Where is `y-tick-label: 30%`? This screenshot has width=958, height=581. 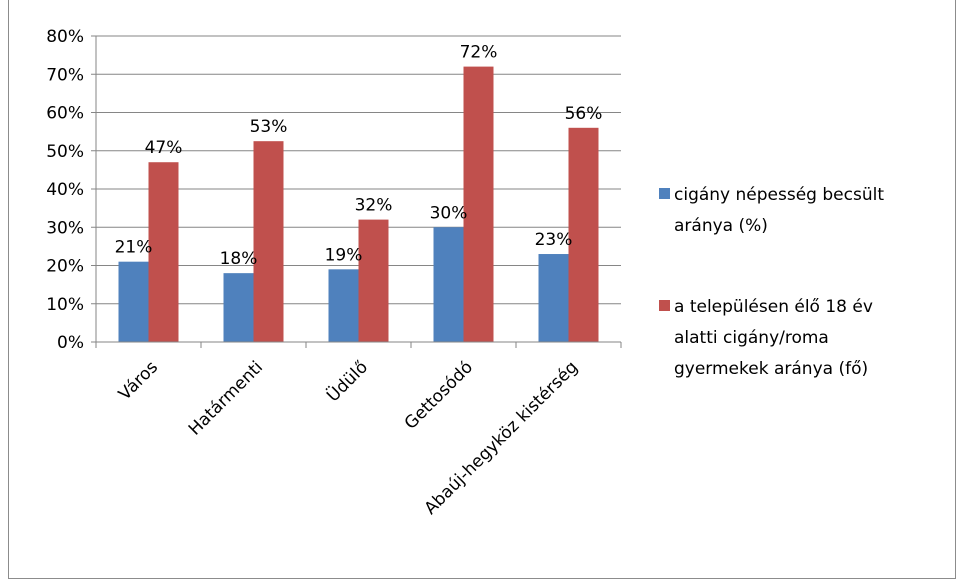
y-tick-label: 30% is located at coordinates (65, 228).